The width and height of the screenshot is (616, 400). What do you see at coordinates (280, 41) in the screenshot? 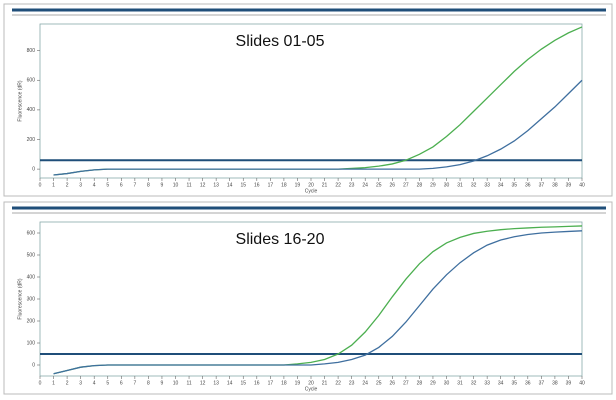
I see `chart-title: Slides 01-05` at bounding box center [280, 41].